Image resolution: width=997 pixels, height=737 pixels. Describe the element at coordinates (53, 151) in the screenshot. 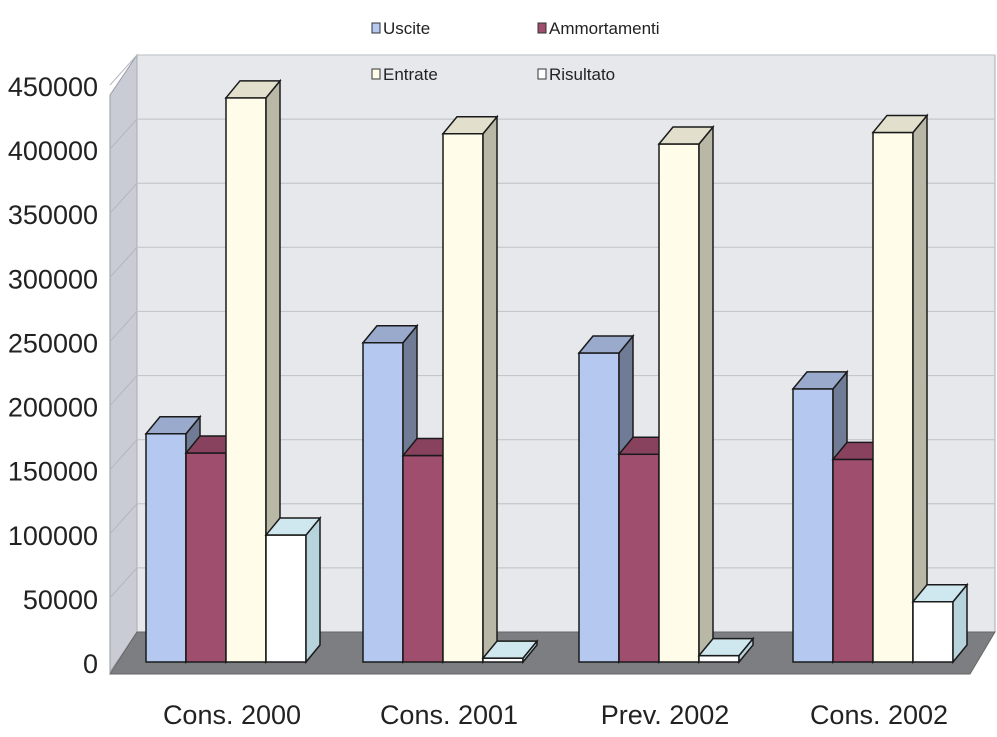

I see `y-tick-label: 400000` at that location.